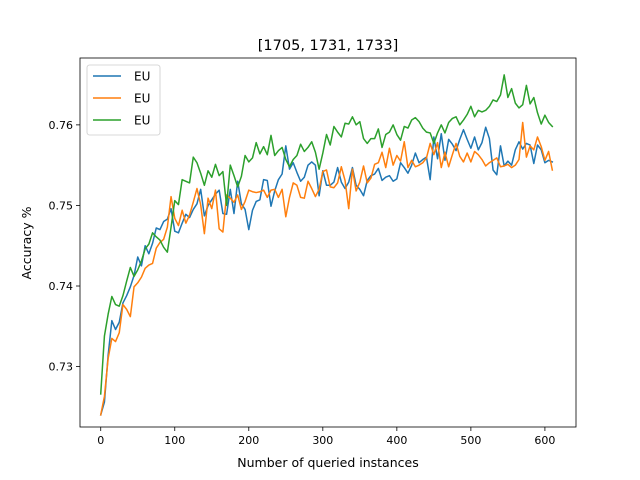  Describe the element at coordinates (327, 462) in the screenshot. I see `x-axis-label: Number of queried instances` at that location.